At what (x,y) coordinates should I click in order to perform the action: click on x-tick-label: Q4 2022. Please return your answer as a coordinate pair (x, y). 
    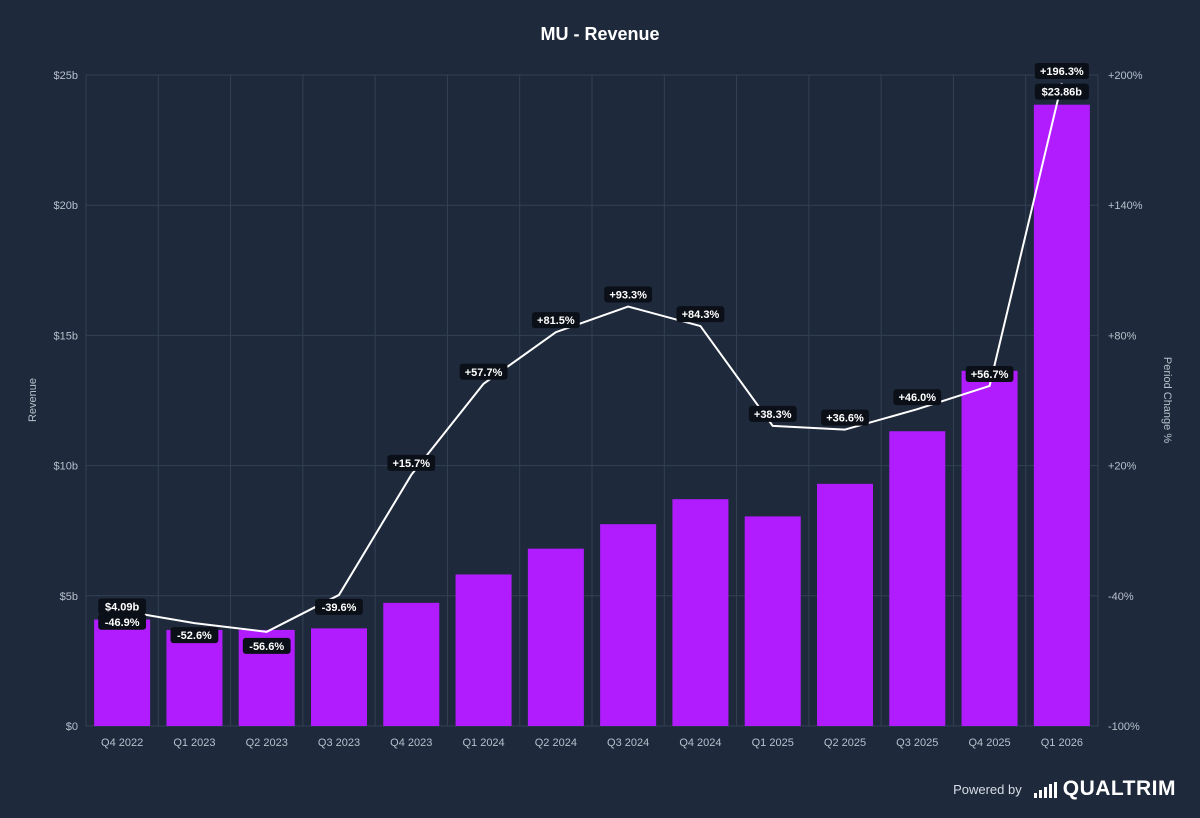
    Looking at the image, I should click on (122, 743).